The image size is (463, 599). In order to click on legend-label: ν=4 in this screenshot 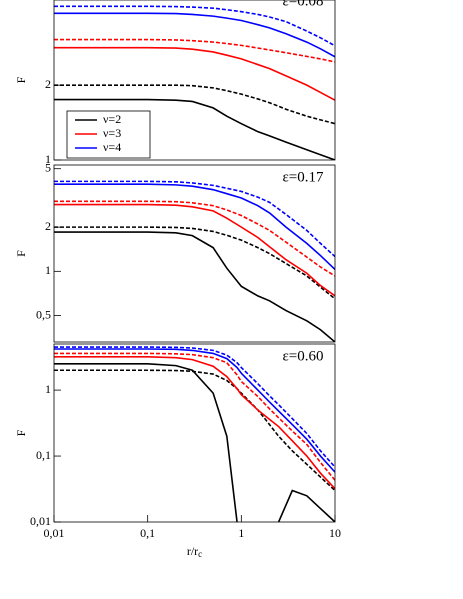, I will do `click(112, 147)`.